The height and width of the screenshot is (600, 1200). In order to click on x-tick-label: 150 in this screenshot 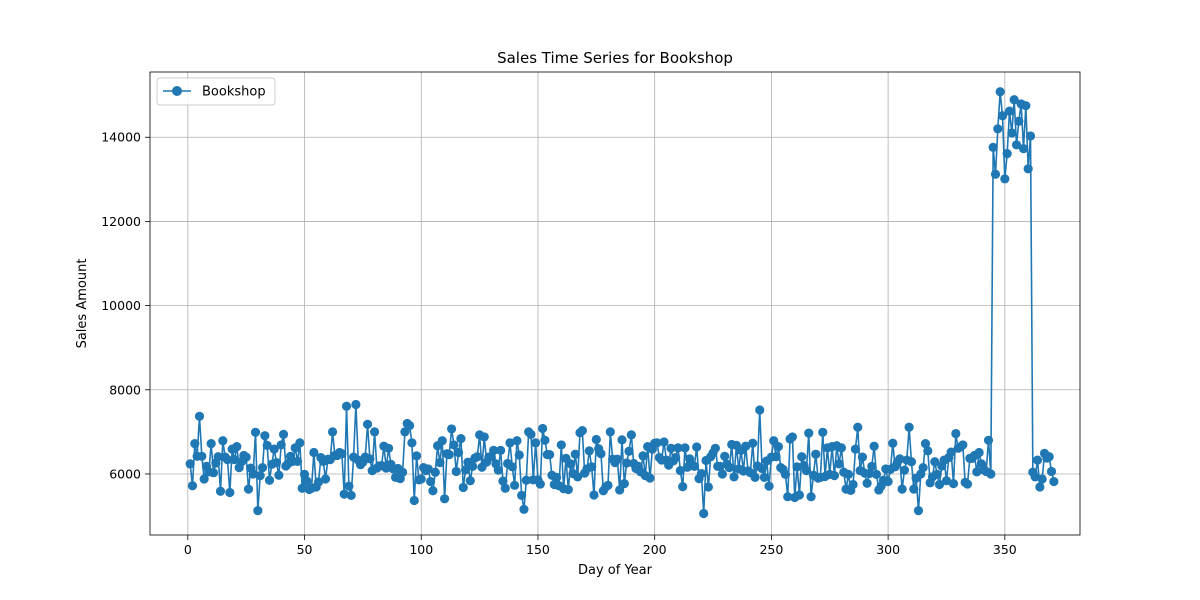, I will do `click(538, 549)`.